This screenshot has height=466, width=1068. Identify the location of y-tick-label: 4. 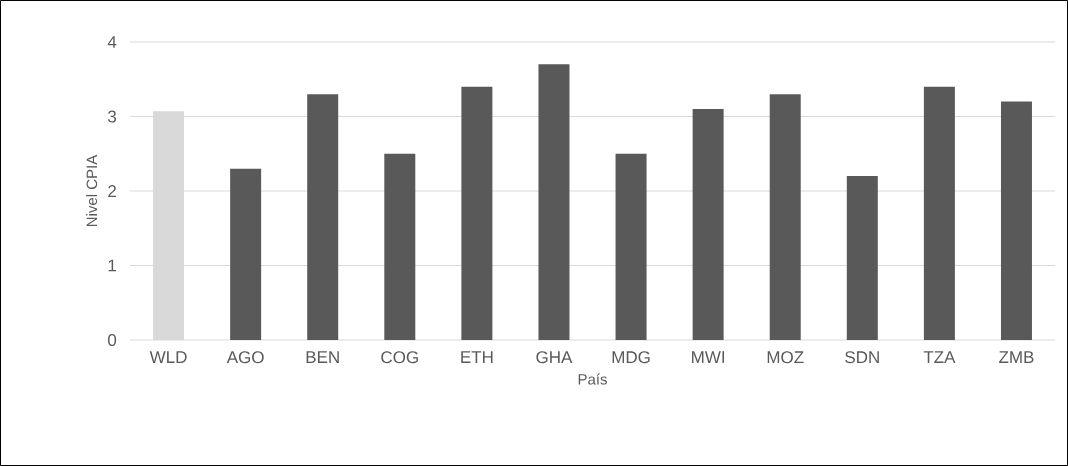
(112, 42).